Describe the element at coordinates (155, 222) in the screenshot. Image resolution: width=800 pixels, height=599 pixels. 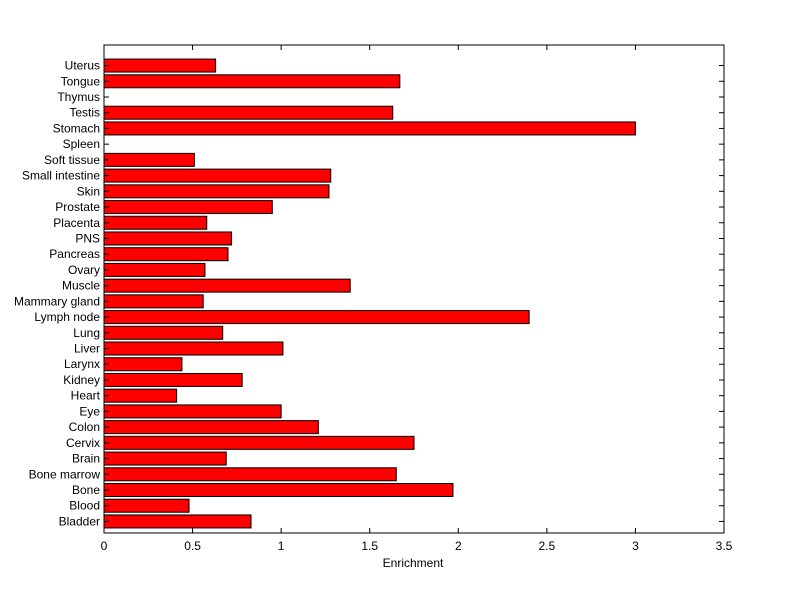
I see `bar-placenta` at that location.